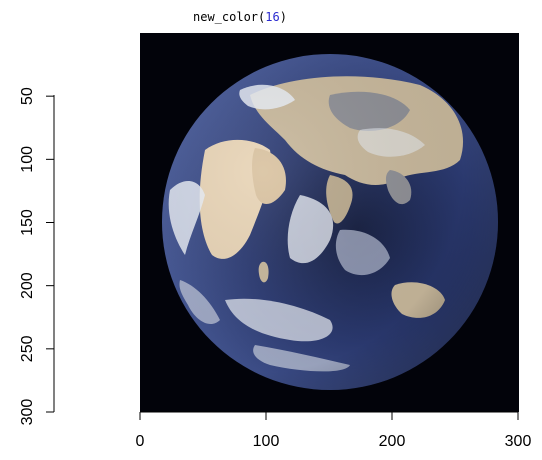 This screenshot has width=542, height=460. I want to click on x-axis: 0 100 200 300, so click(334, 430).